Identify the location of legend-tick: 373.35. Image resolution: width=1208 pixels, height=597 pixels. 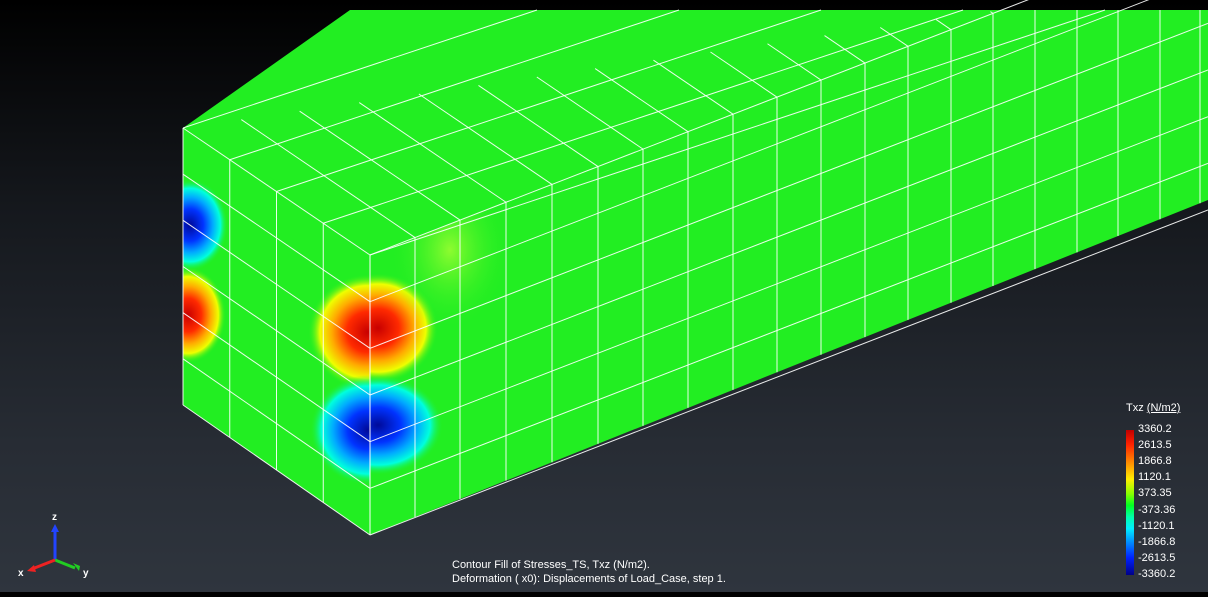
(1155, 493).